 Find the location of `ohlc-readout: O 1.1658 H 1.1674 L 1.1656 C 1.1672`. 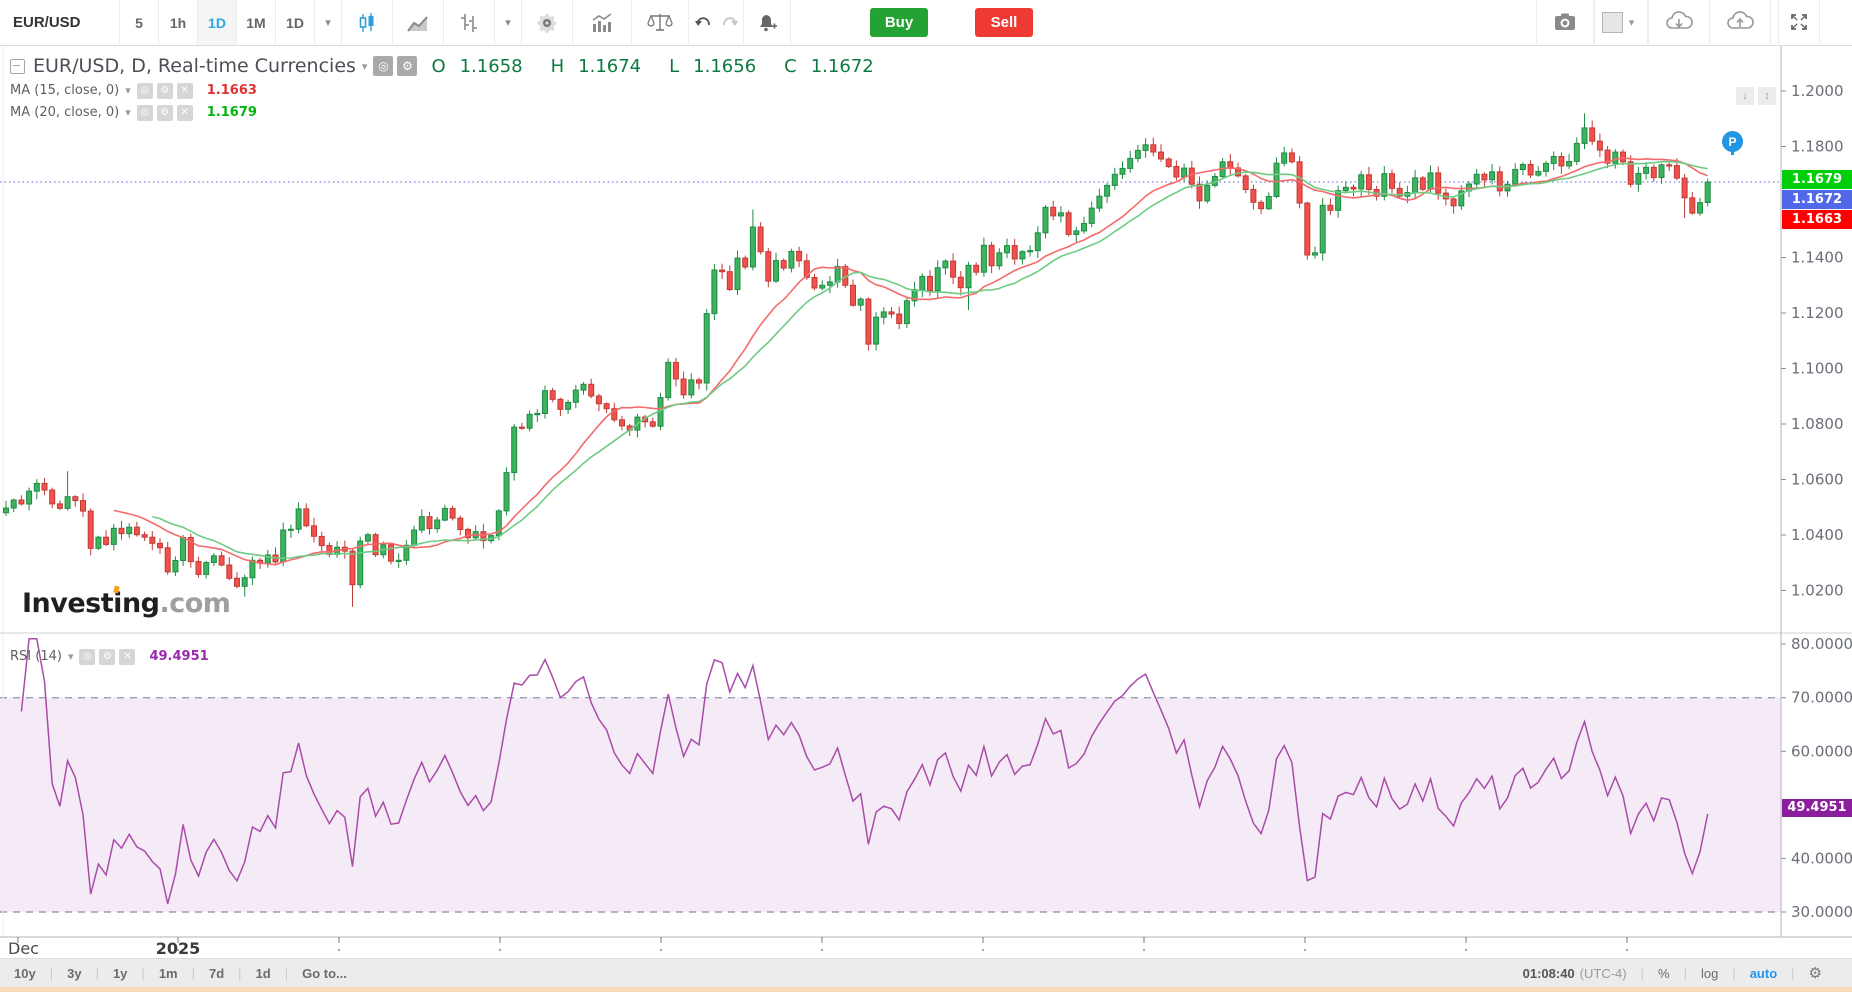

ohlc-readout: O 1.1658 H 1.1674 L 1.1656 C 1.1672 is located at coordinates (652, 66).